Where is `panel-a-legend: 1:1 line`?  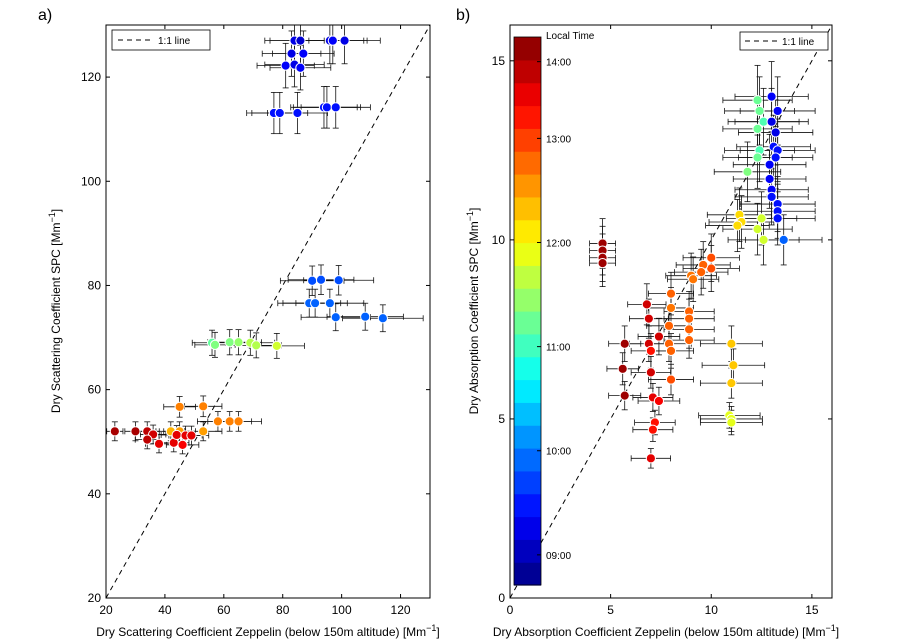
panel-a-legend: 1:1 line is located at coordinates (161, 40).